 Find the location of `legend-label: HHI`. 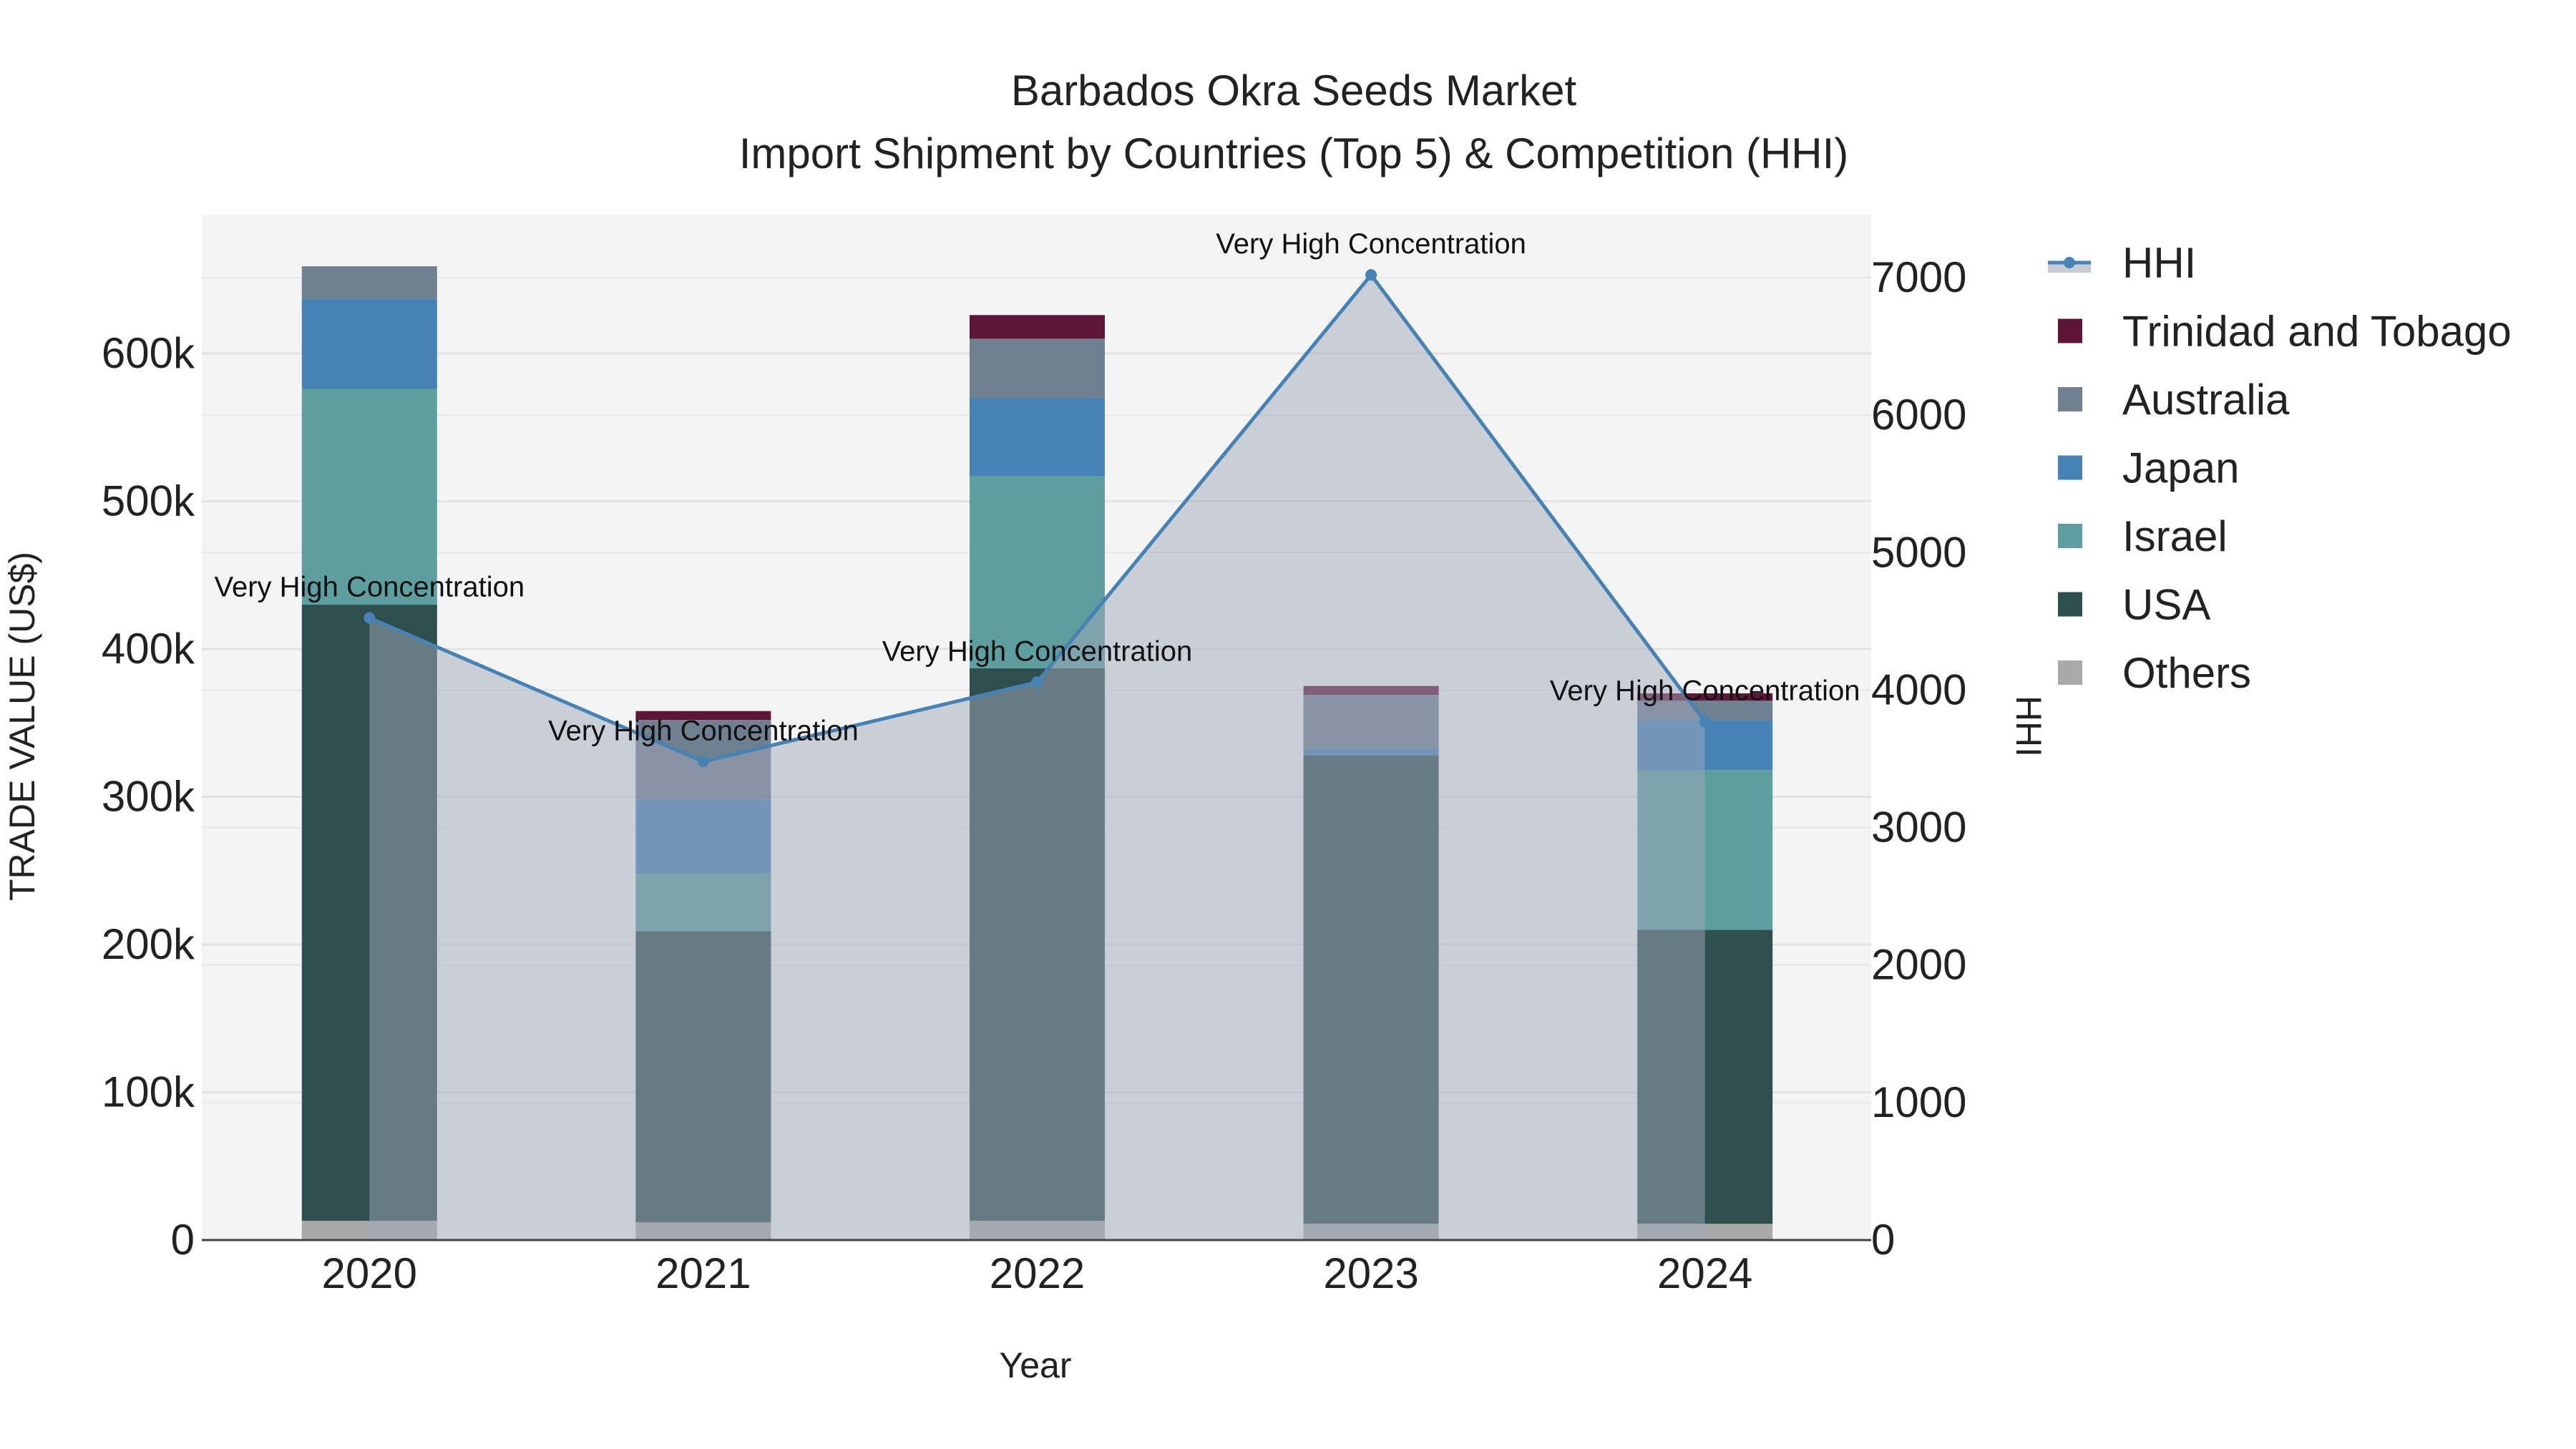

legend-label: HHI is located at coordinates (2159, 263).